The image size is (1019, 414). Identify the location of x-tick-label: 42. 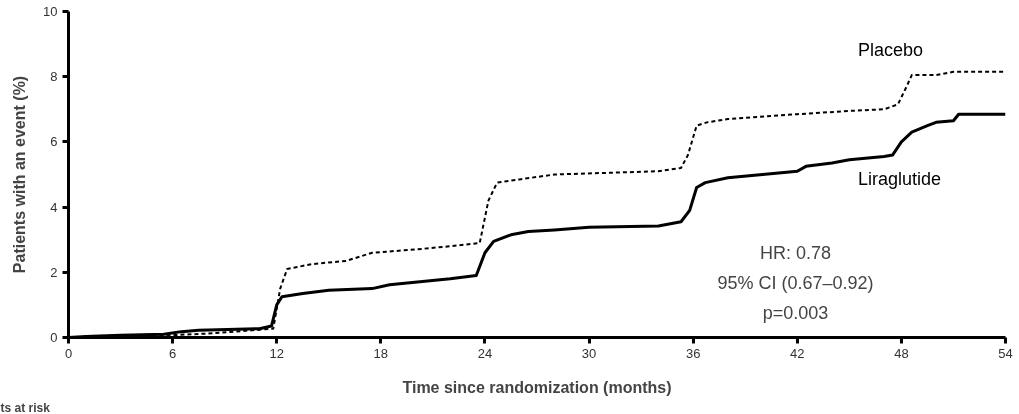
(797, 353).